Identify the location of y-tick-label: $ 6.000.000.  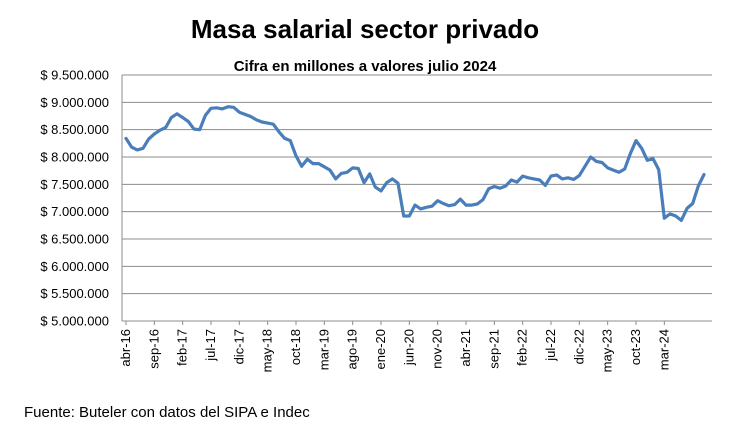
(74, 266).